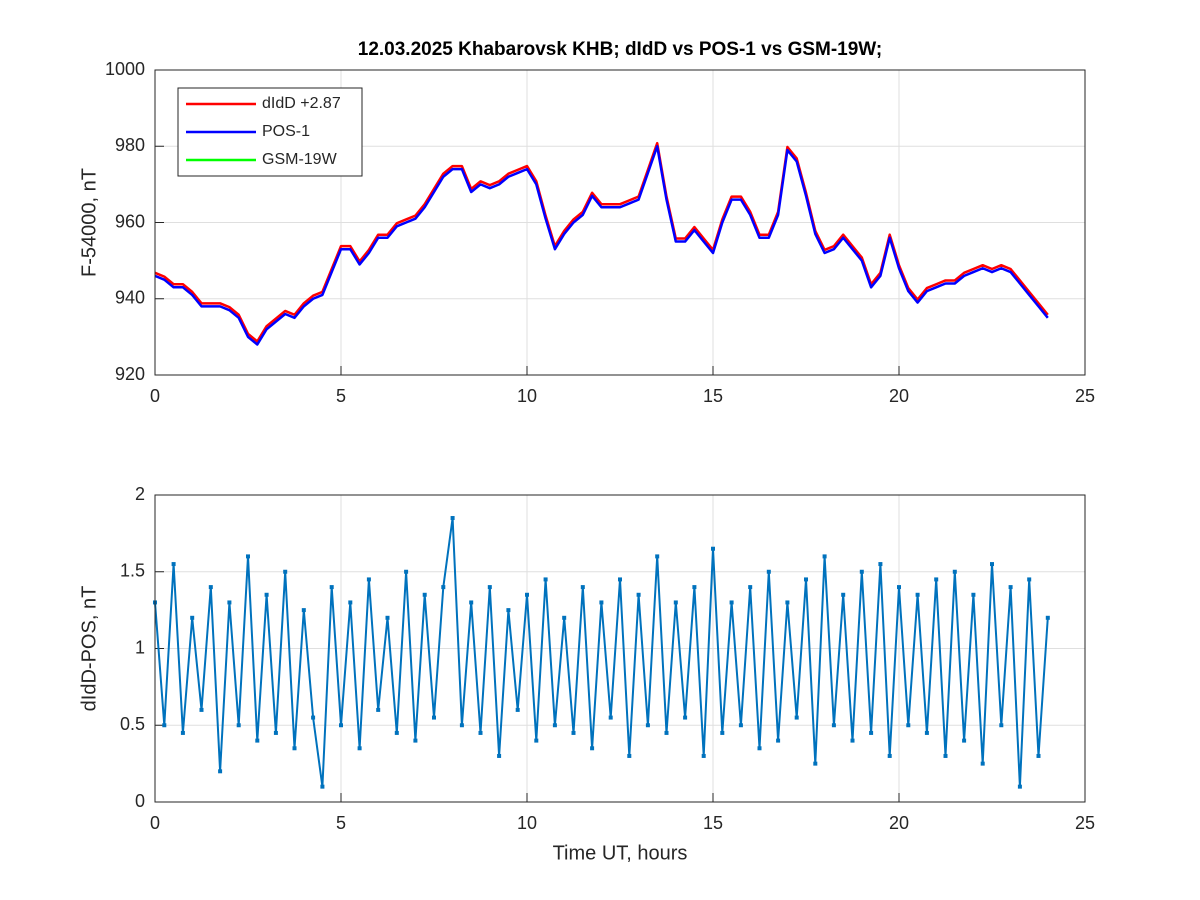 Image resolution: width=1200 pixels, height=900 pixels. Describe the element at coordinates (89, 222) in the screenshot. I see `y-axis-label: F-54000, nT` at that location.